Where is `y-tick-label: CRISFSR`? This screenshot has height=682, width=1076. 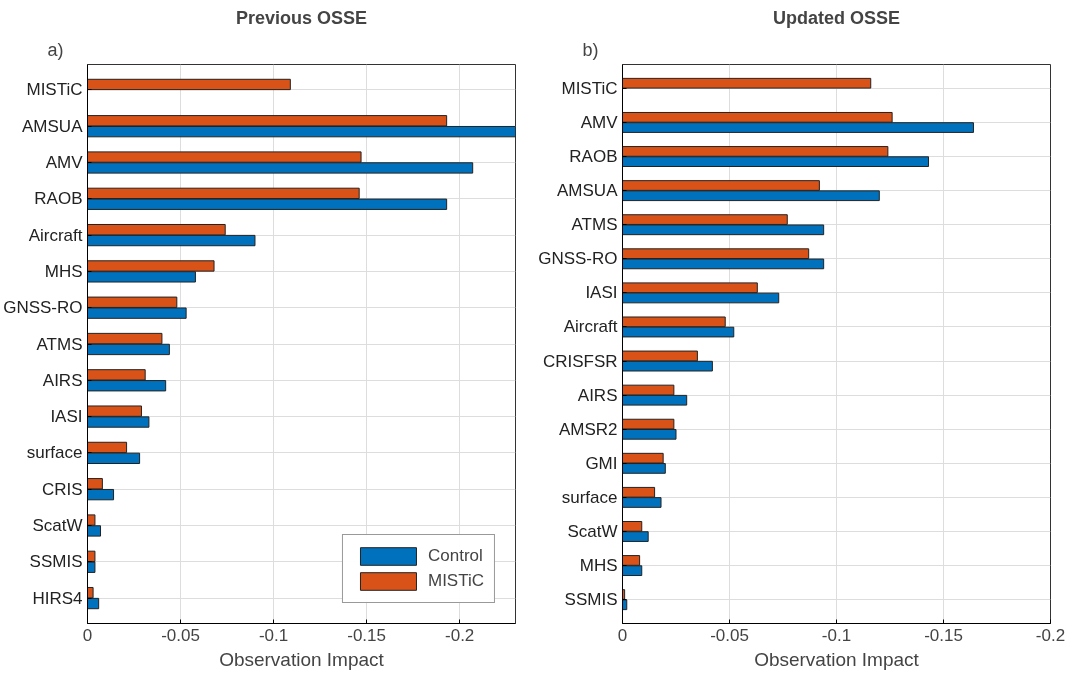 y-tick-label: CRISFSR is located at coordinates (580, 361).